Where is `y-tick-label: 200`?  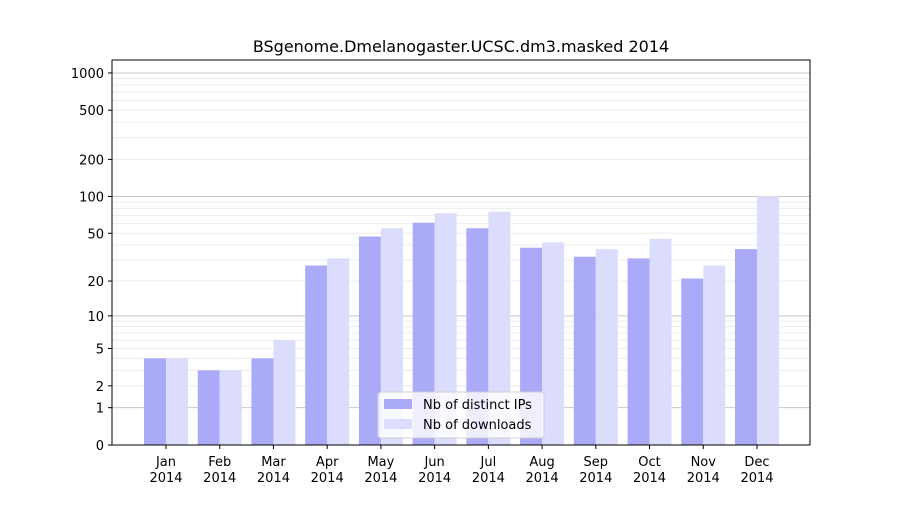 y-tick-label: 200 is located at coordinates (91, 160).